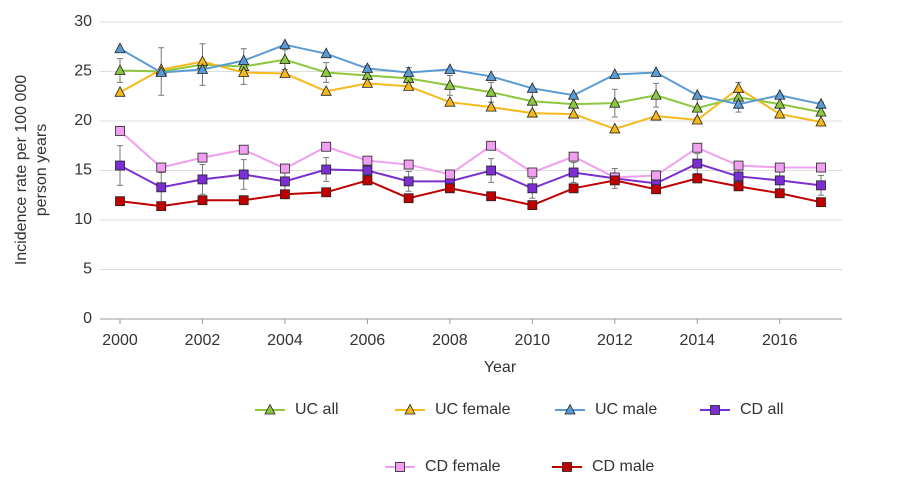  I want to click on y-tick-label: 20, so click(83, 120).